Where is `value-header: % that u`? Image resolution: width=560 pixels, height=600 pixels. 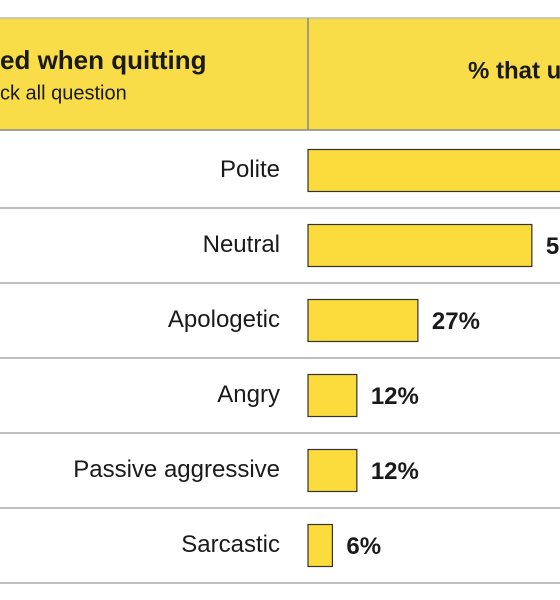
value-header: % that u is located at coordinates (514, 70).